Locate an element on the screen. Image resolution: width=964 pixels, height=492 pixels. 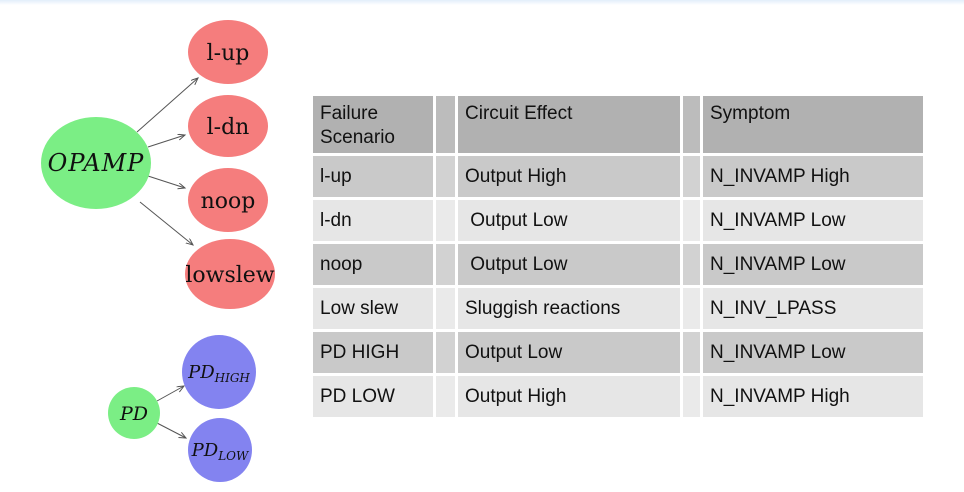
arrow-opamp-ldn is located at coordinates (166, 141).